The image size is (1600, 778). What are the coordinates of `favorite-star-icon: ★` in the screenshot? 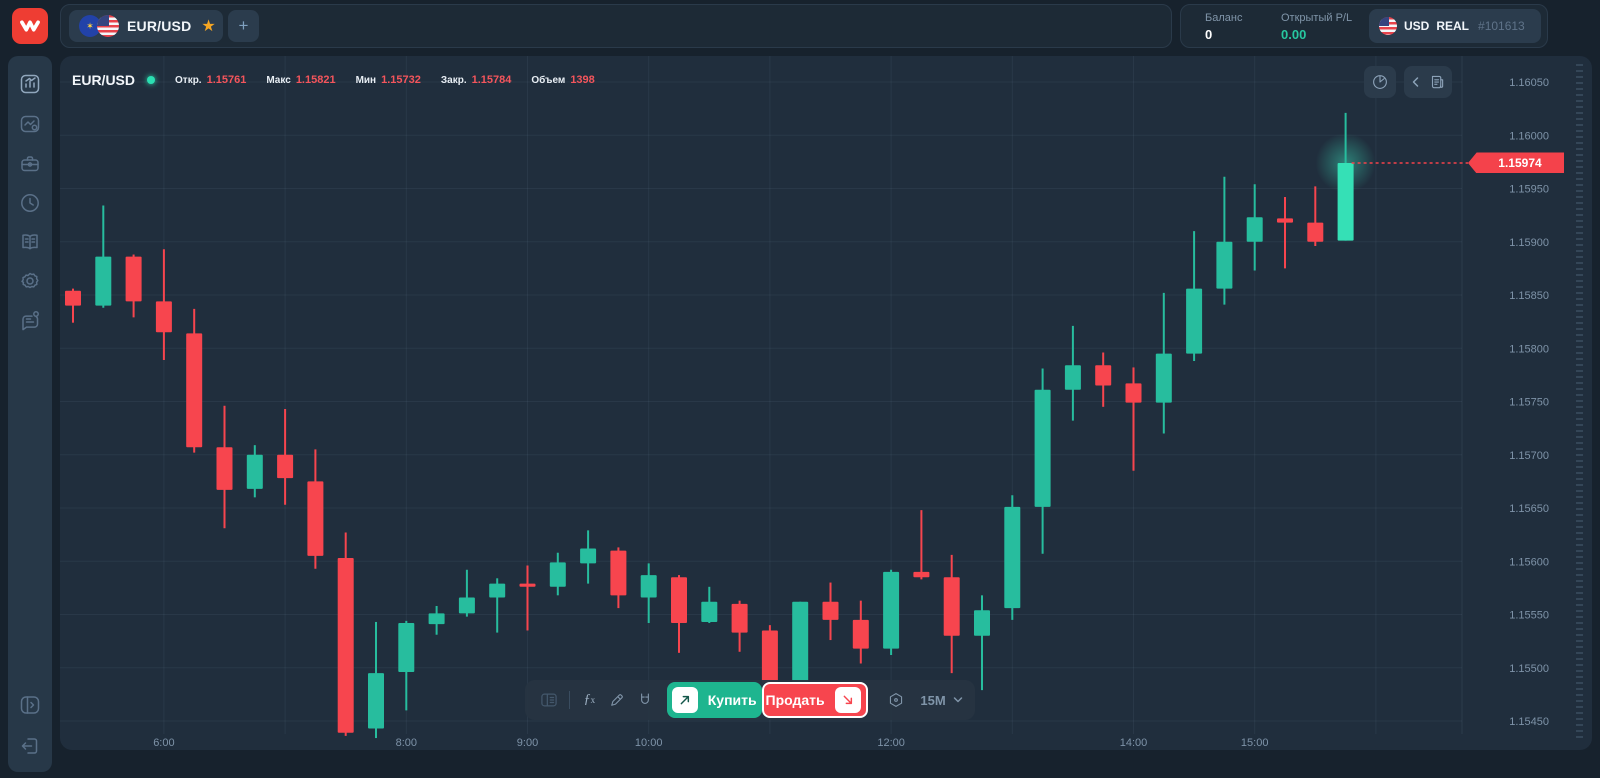 It's located at (208, 26).